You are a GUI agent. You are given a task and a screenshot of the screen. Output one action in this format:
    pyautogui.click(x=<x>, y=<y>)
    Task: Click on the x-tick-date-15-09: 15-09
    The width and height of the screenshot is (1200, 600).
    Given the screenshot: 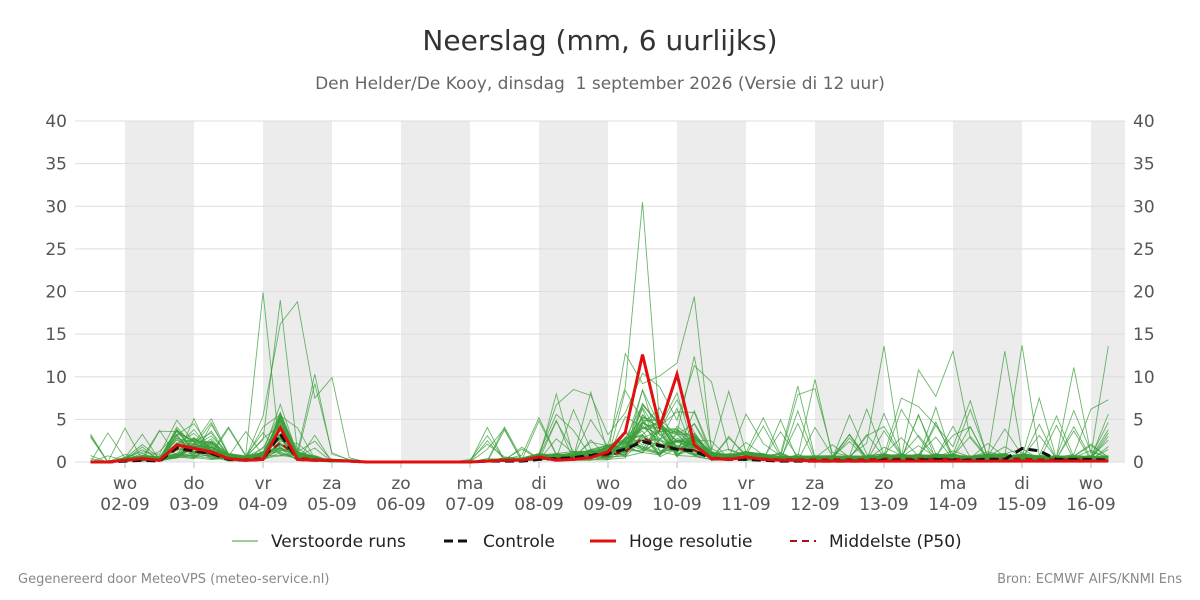 What is the action you would take?
    pyautogui.click(x=1021, y=505)
    